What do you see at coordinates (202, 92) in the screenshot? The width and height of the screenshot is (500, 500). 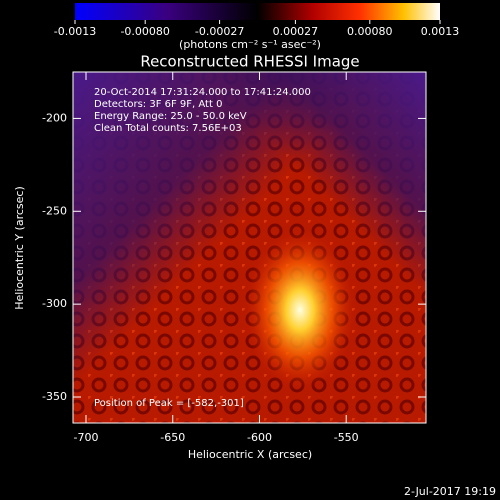 I see `annotation: 20-Oct-2014 17:31:24.000 to 17:41:24.000` at bounding box center [202, 92].